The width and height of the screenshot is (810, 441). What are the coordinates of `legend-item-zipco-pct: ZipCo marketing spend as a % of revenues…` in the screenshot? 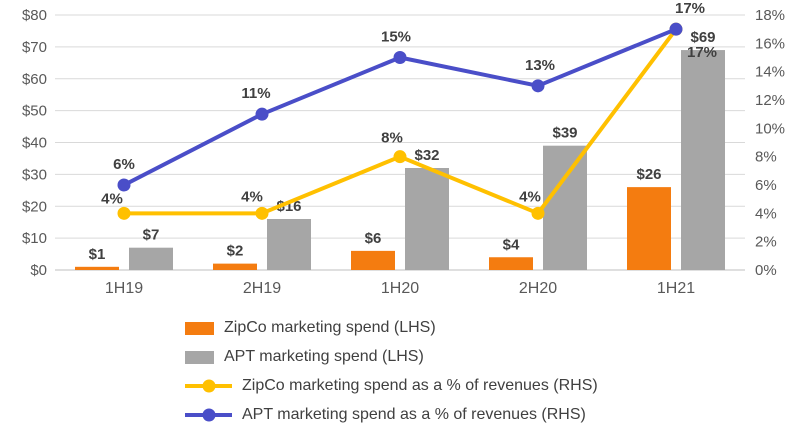 It's located at (497, 386).